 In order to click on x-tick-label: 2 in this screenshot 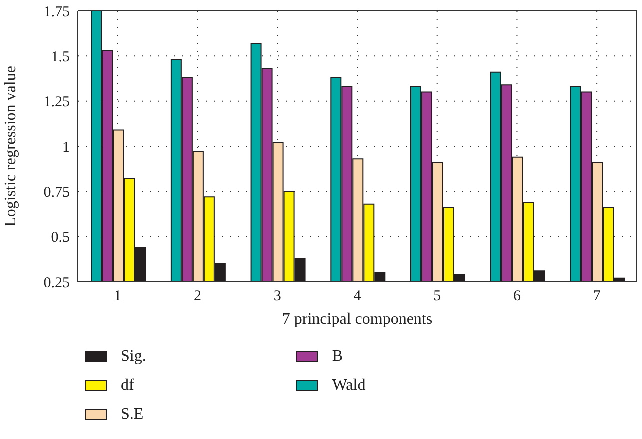, I will do `click(198, 296)`.